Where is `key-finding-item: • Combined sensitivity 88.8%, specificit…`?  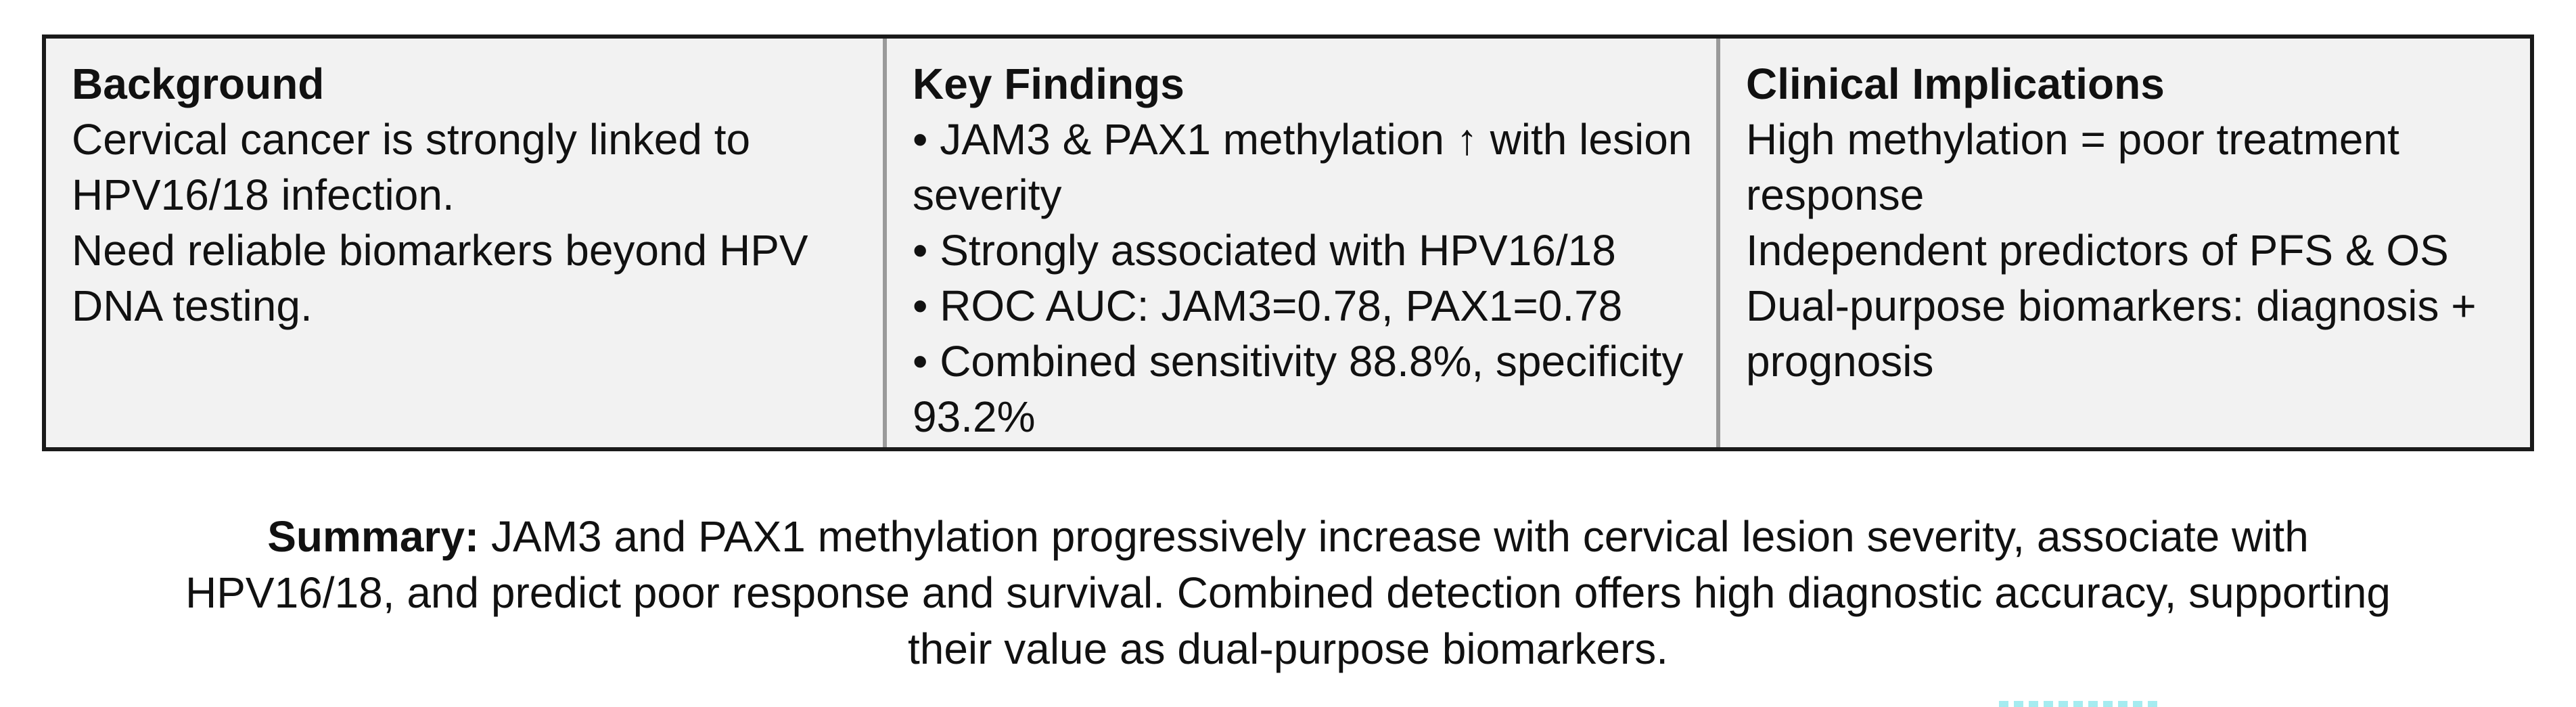 key-finding-item: • Combined sensitivity 88.8%, specificit… is located at coordinates (1298, 389).